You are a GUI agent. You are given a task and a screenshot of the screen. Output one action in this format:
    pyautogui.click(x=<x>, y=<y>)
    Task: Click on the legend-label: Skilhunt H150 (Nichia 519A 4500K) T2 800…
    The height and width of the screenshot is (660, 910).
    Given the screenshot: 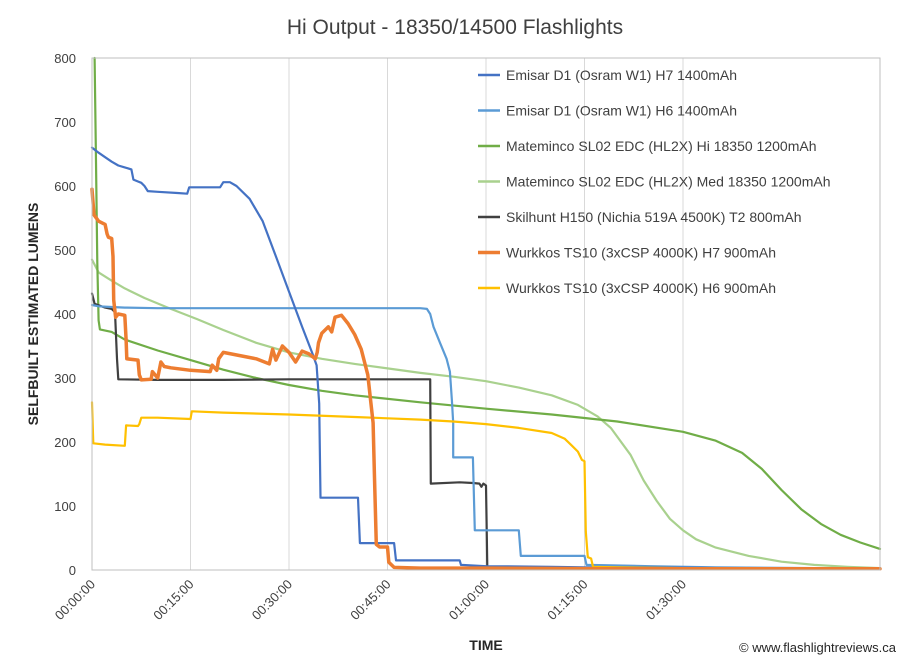 What is the action you would take?
    pyautogui.click(x=653, y=217)
    